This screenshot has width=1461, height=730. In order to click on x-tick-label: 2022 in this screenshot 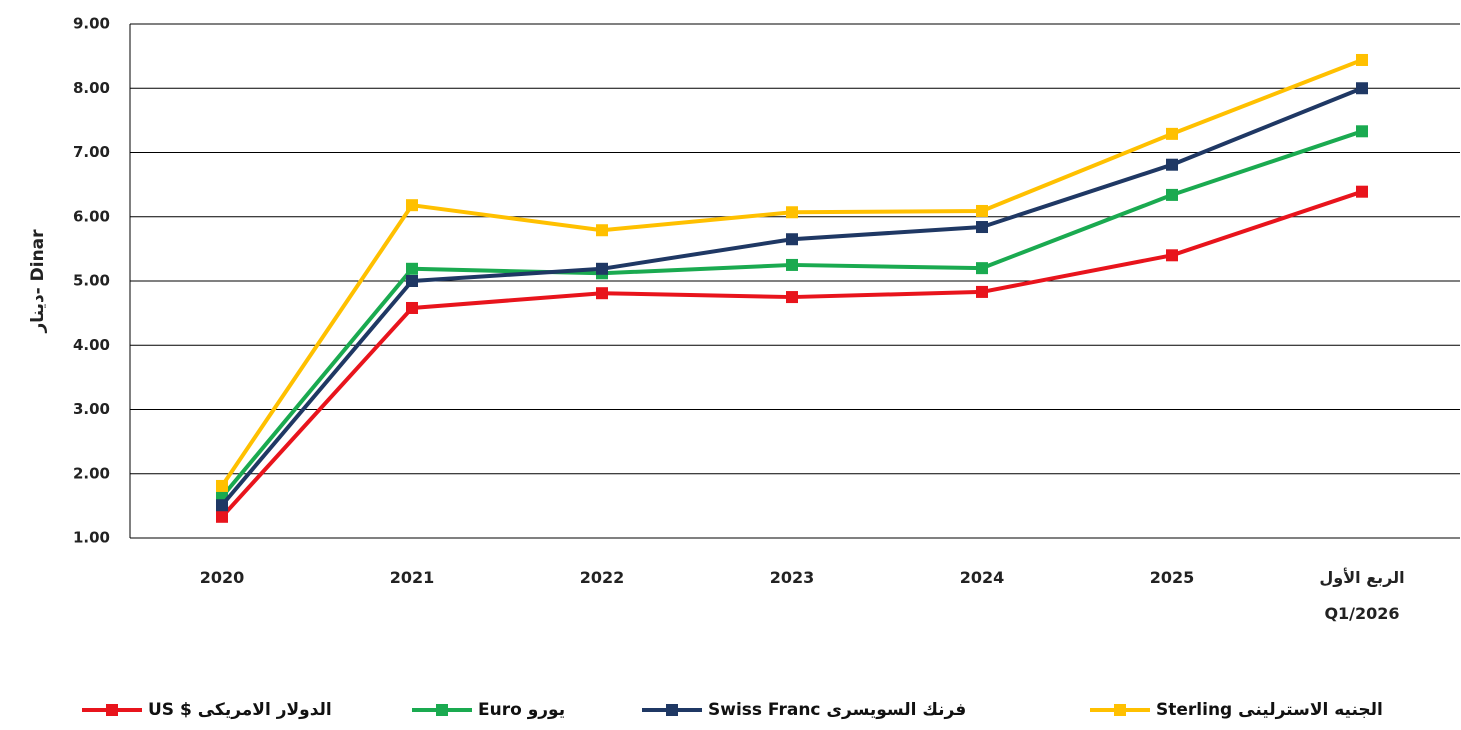, I will do `click(602, 577)`.